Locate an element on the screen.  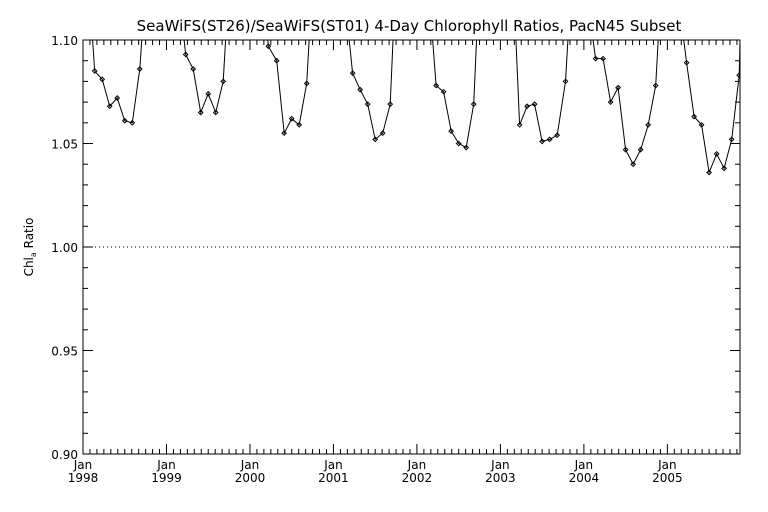
x-tick-label-year: 1998 is located at coordinates (83, 478).